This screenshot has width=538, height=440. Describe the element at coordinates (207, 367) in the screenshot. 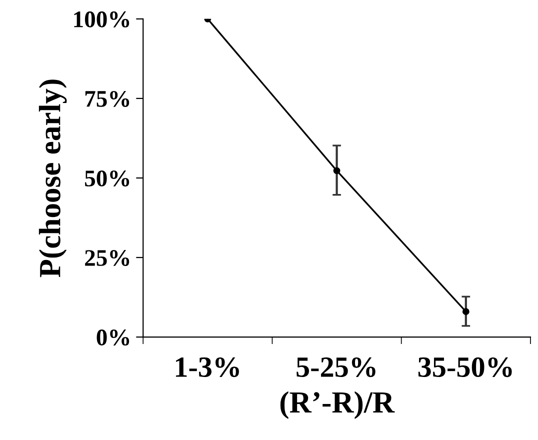

I see `x-tick-label: 1-3%` at that location.